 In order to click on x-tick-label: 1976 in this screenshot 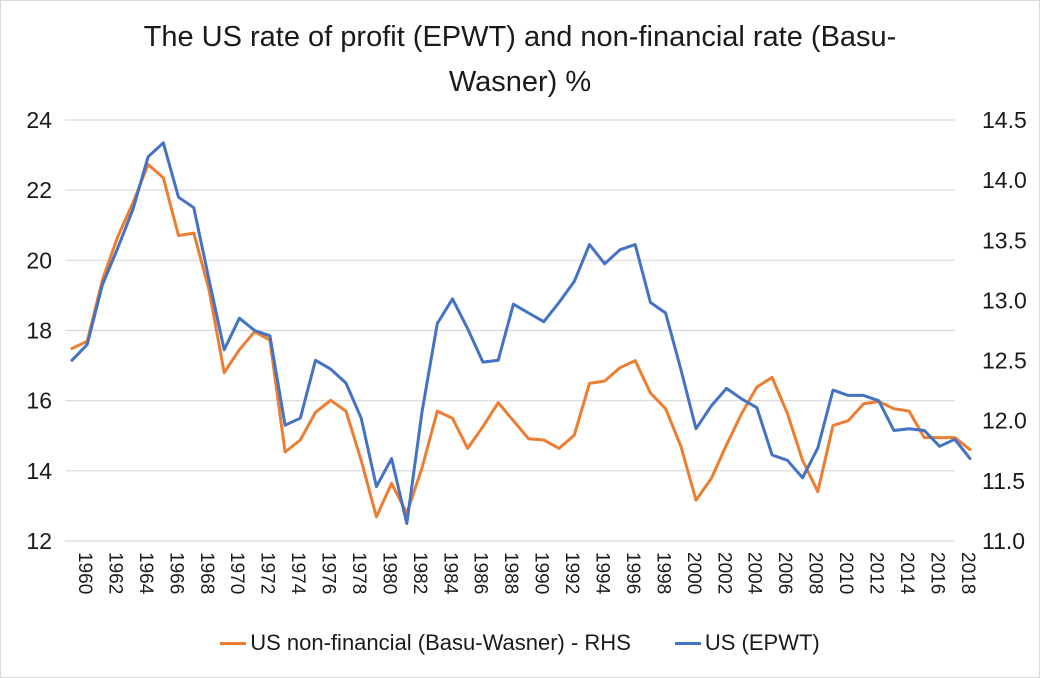, I will do `click(328, 573)`.